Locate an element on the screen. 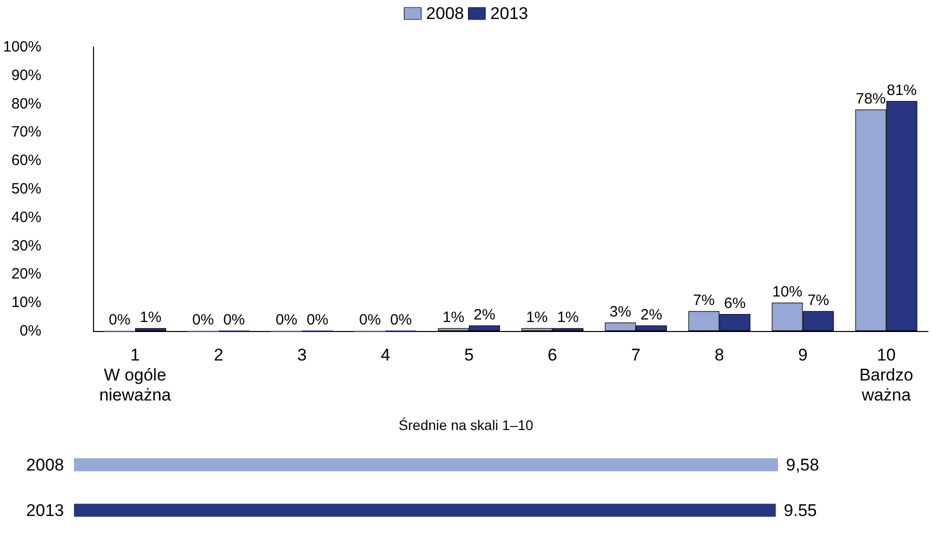 The image size is (932, 533). legend-label: 2008 is located at coordinates (445, 13).